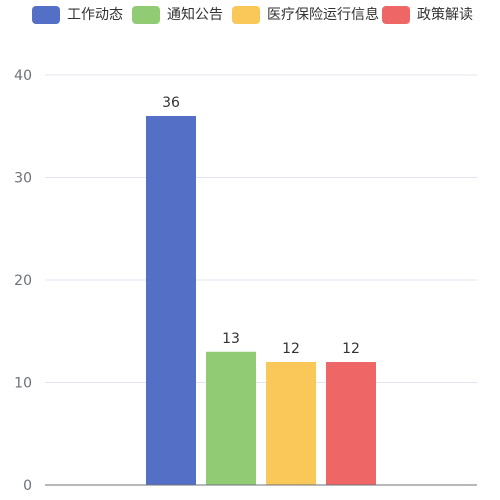 This screenshot has height=500, width=500. Describe the element at coordinates (23, 384) in the screenshot. I see `y-tick-label-10: 10` at that location.